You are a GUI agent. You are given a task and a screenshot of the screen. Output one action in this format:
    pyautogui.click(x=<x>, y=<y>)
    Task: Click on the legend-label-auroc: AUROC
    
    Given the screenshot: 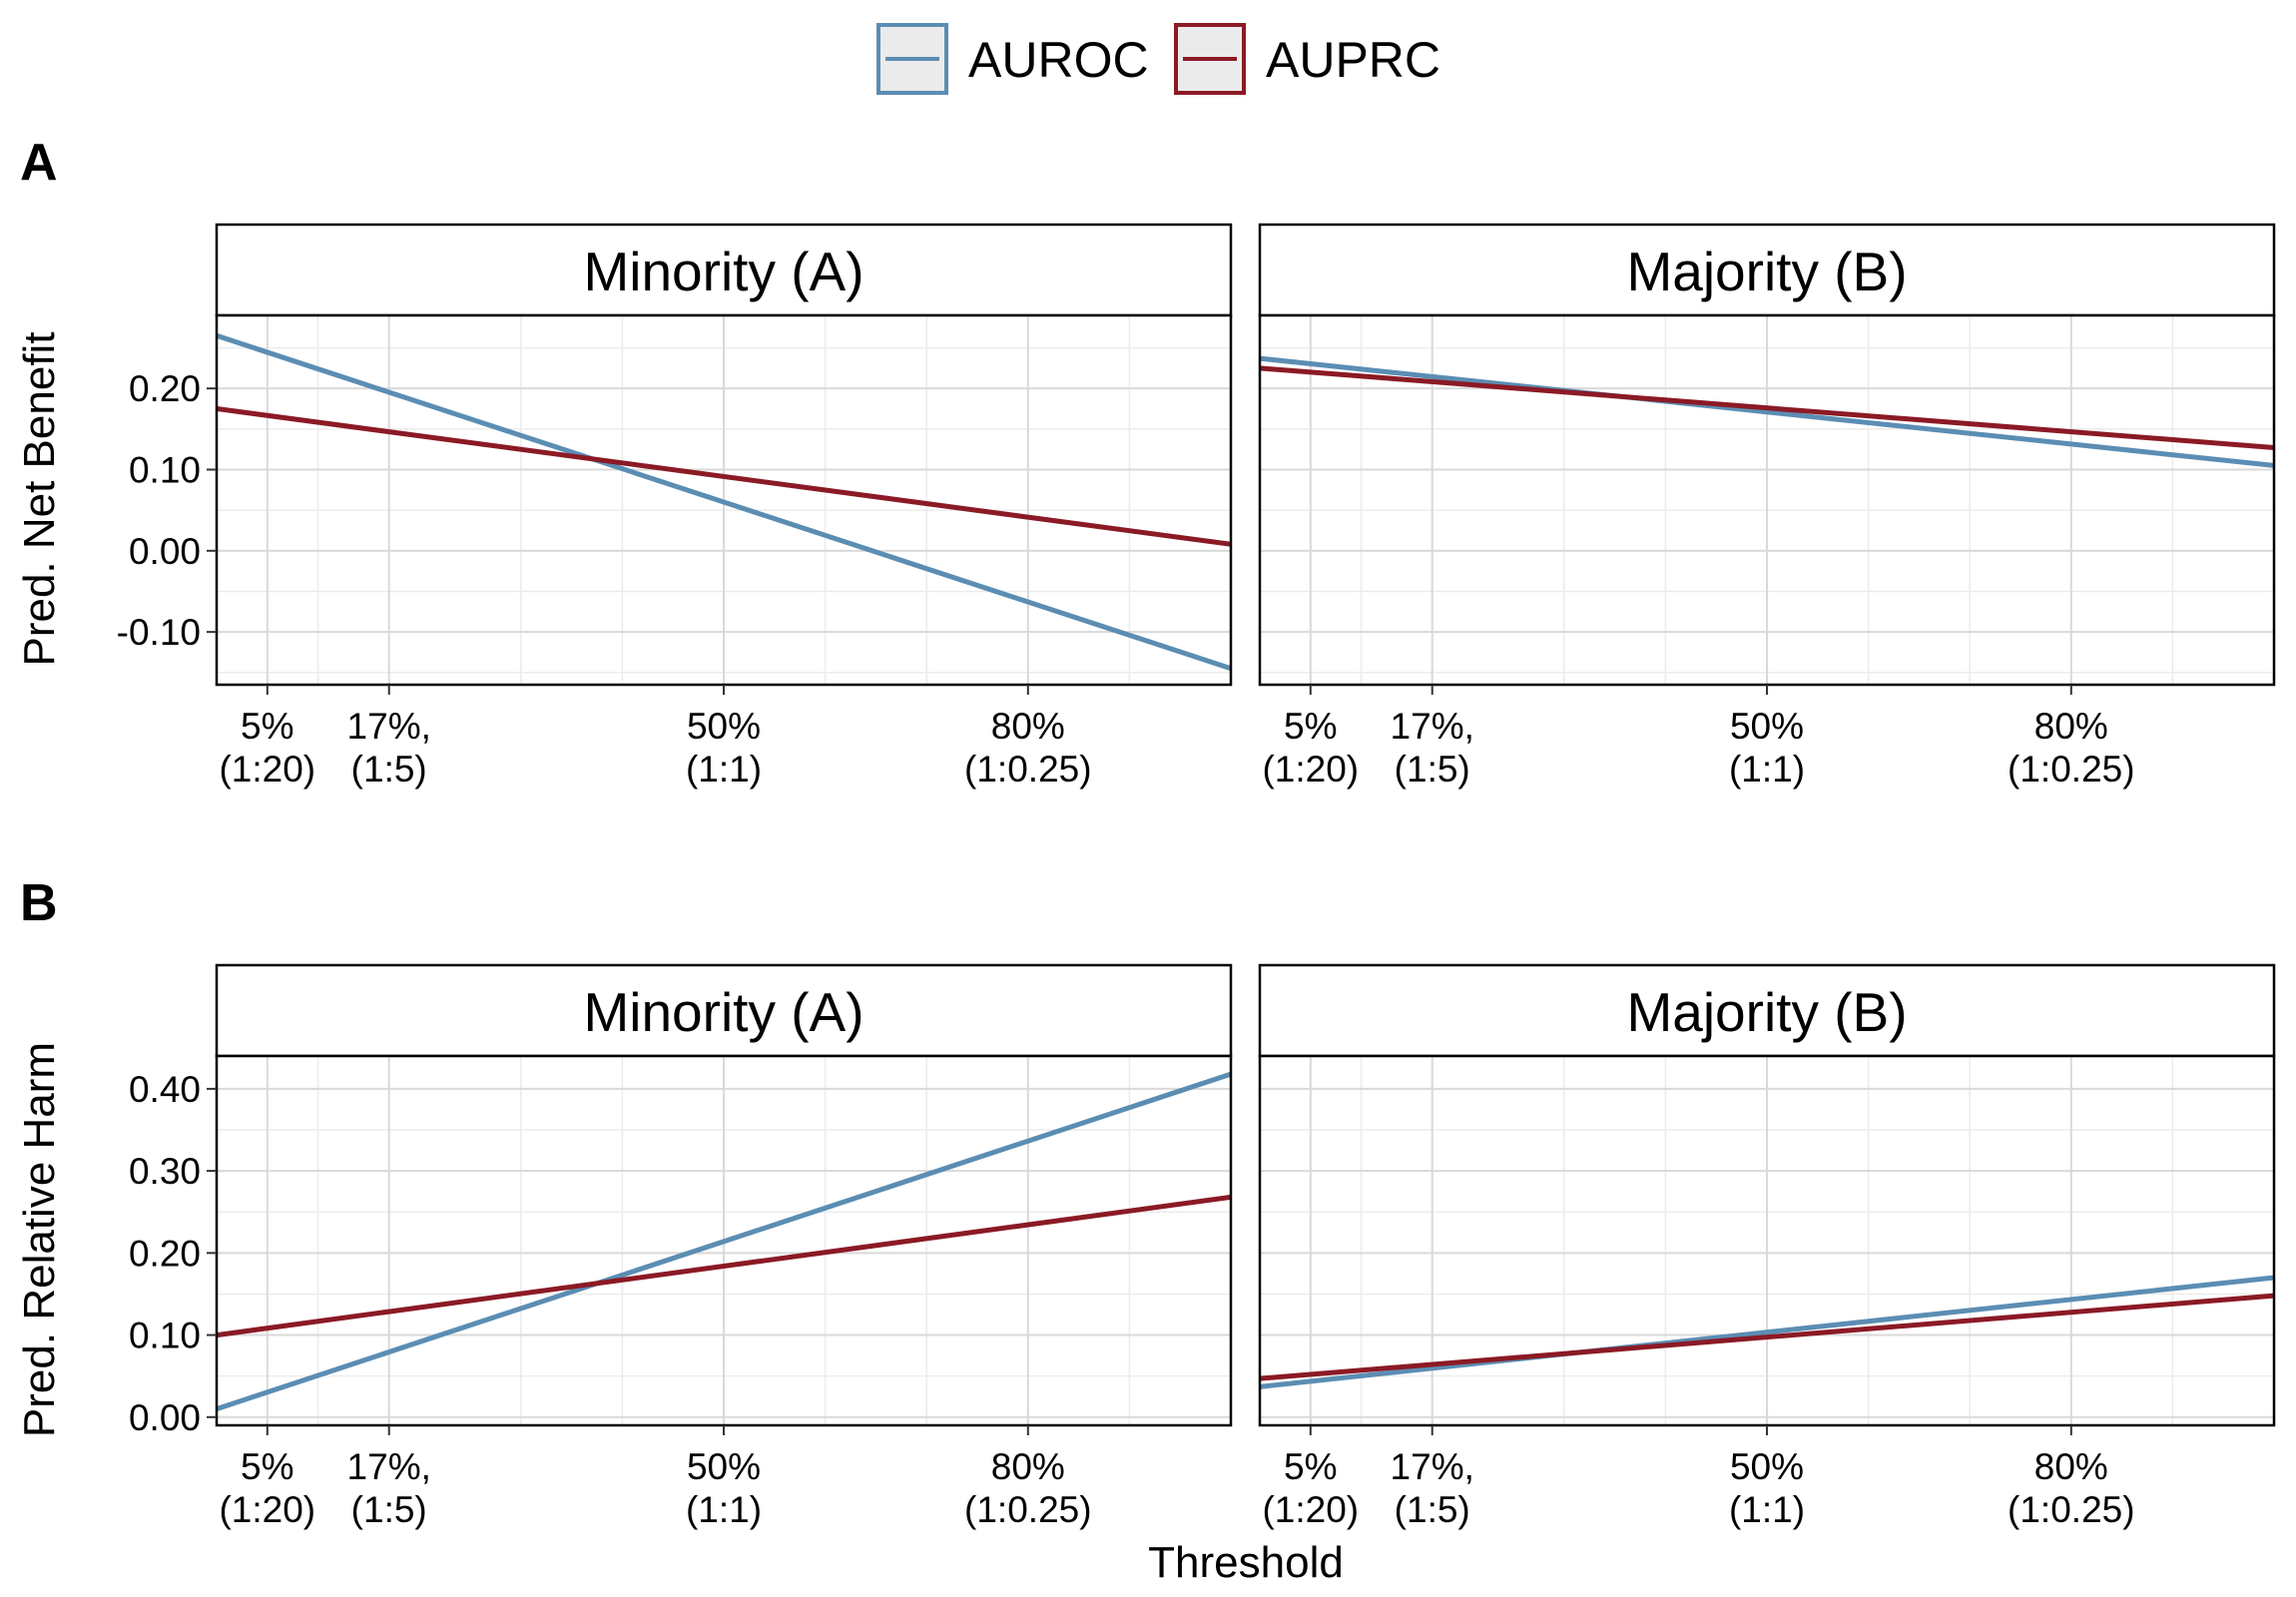 What is the action you would take?
    pyautogui.click(x=1058, y=60)
    